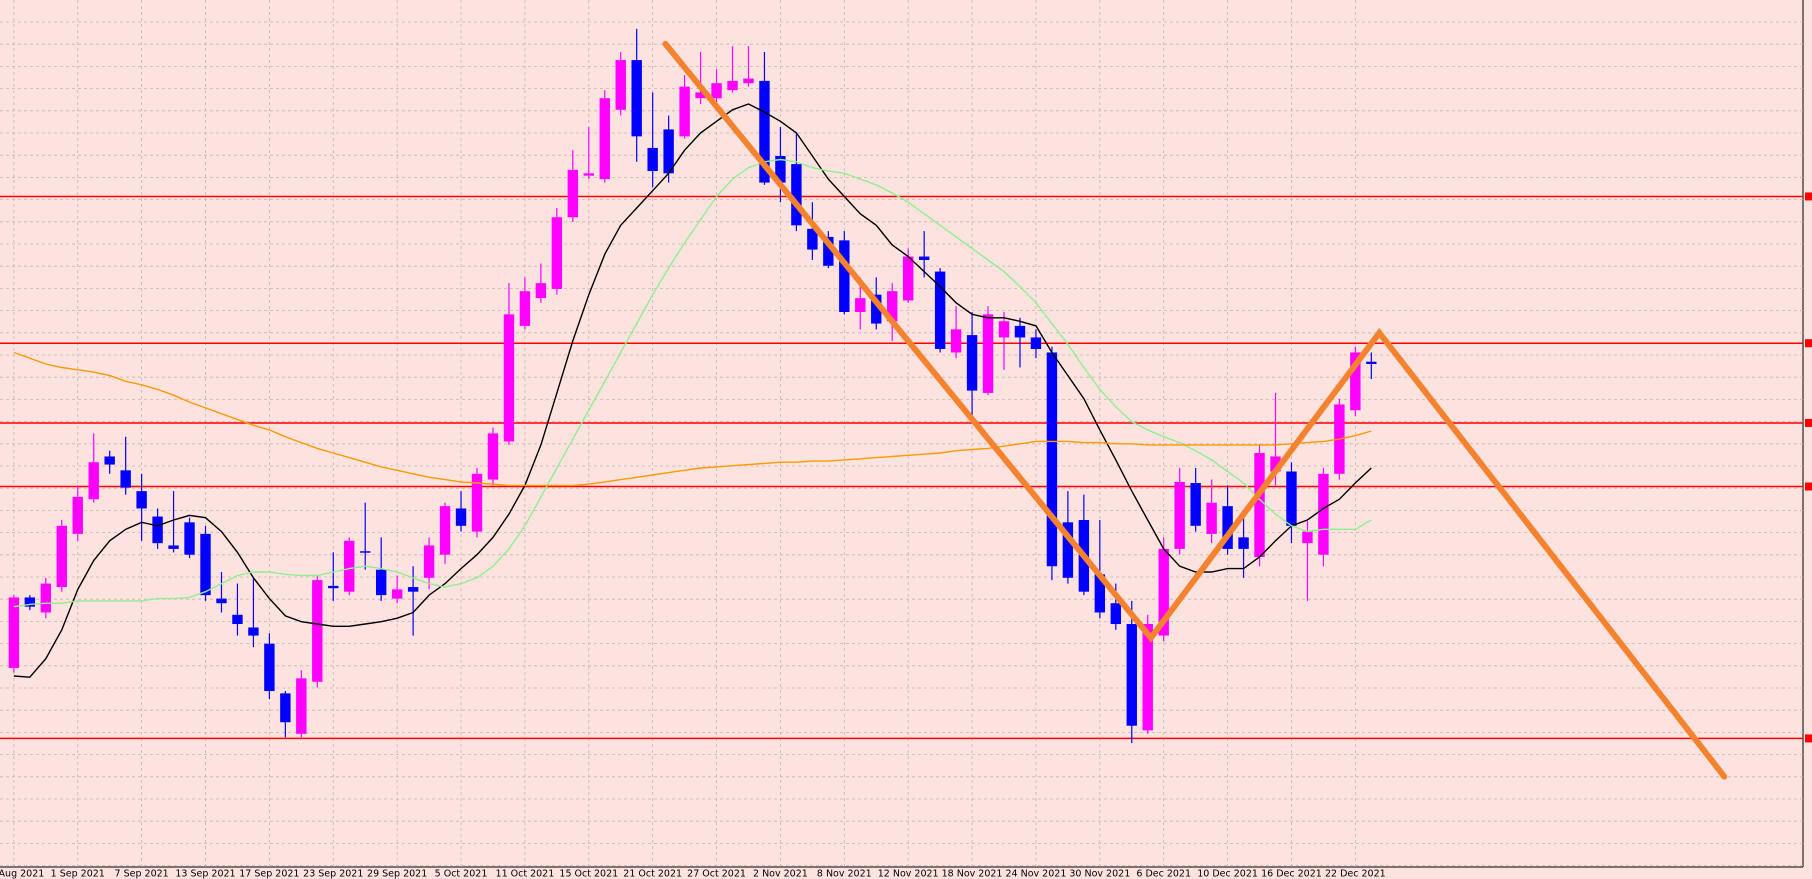 This screenshot has width=1812, height=879. What do you see at coordinates (142, 874) in the screenshot?
I see `x-tick-label: 7 Sep 2021` at bounding box center [142, 874].